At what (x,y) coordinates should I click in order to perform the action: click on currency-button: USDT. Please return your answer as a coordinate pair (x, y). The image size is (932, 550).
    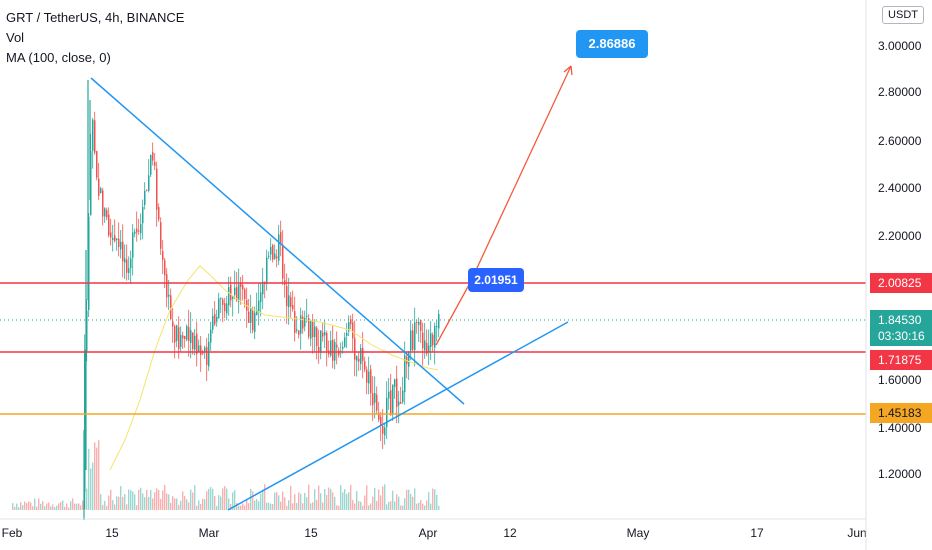
    Looking at the image, I should click on (903, 15).